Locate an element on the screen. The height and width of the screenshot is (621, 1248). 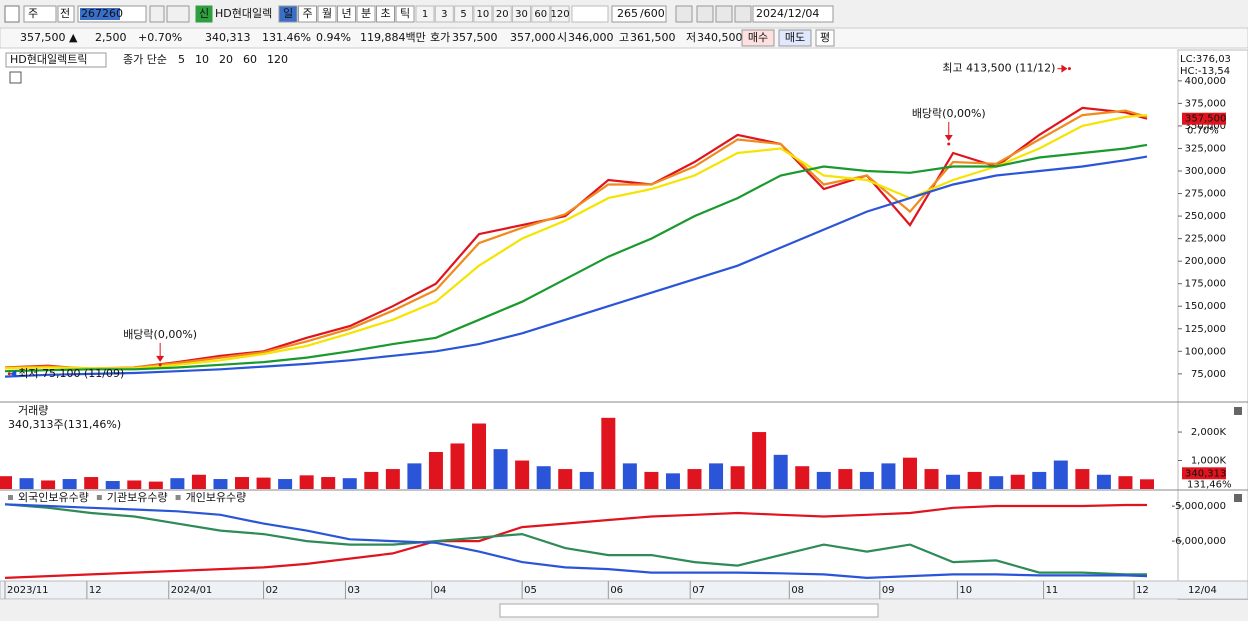
legend-entry: 60 is located at coordinates (250, 59).